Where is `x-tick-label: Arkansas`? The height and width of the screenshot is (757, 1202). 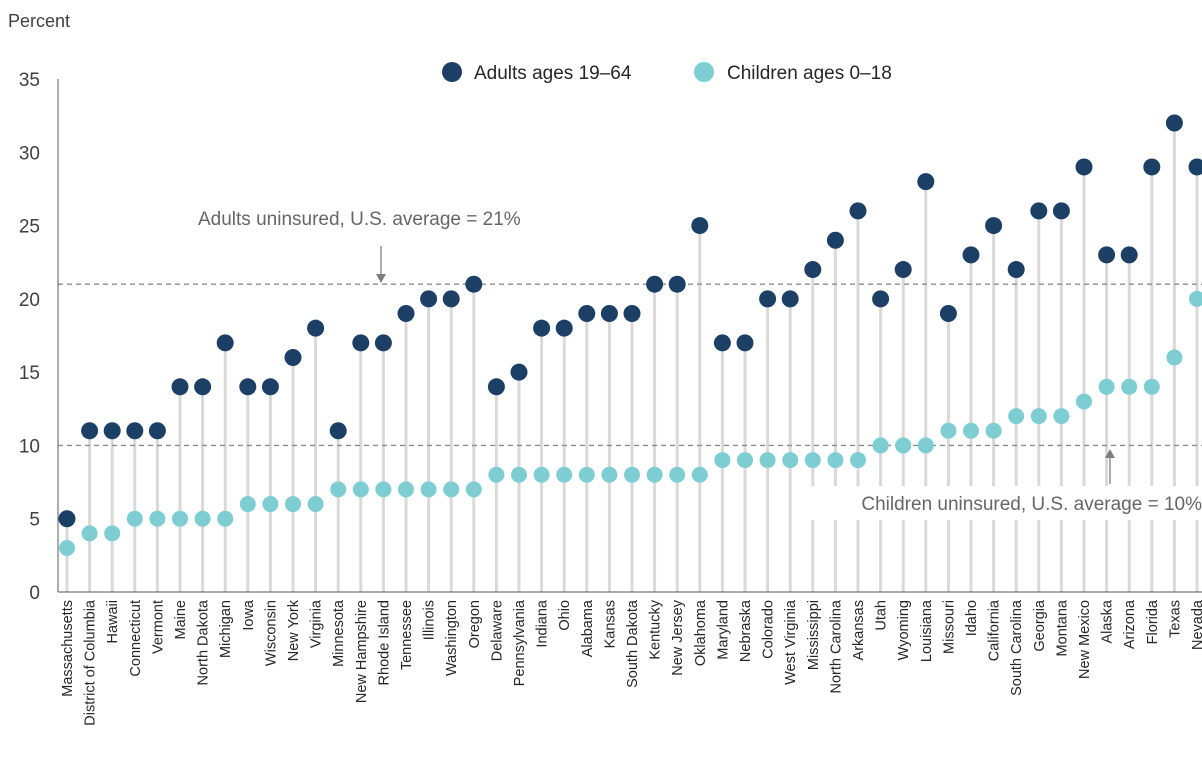 x-tick-label: Arkansas is located at coordinates (859, 630).